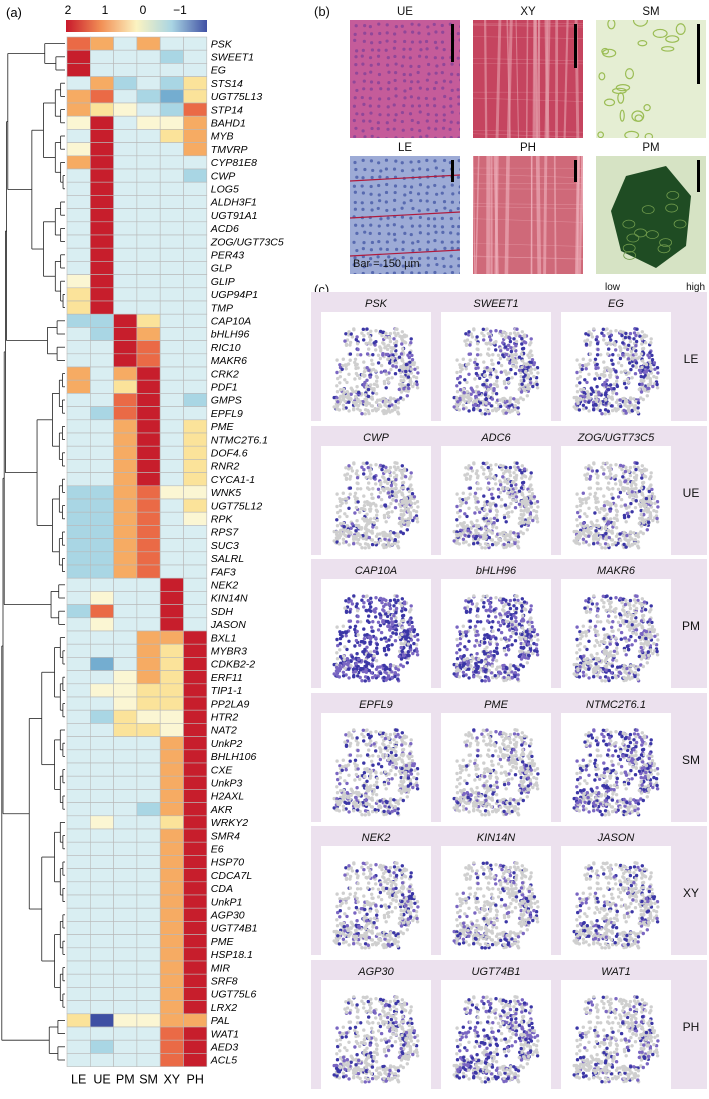 This screenshot has height=1099, width=709. What do you see at coordinates (223, 176) in the screenshot?
I see `heatmap-row-label: CWP` at bounding box center [223, 176].